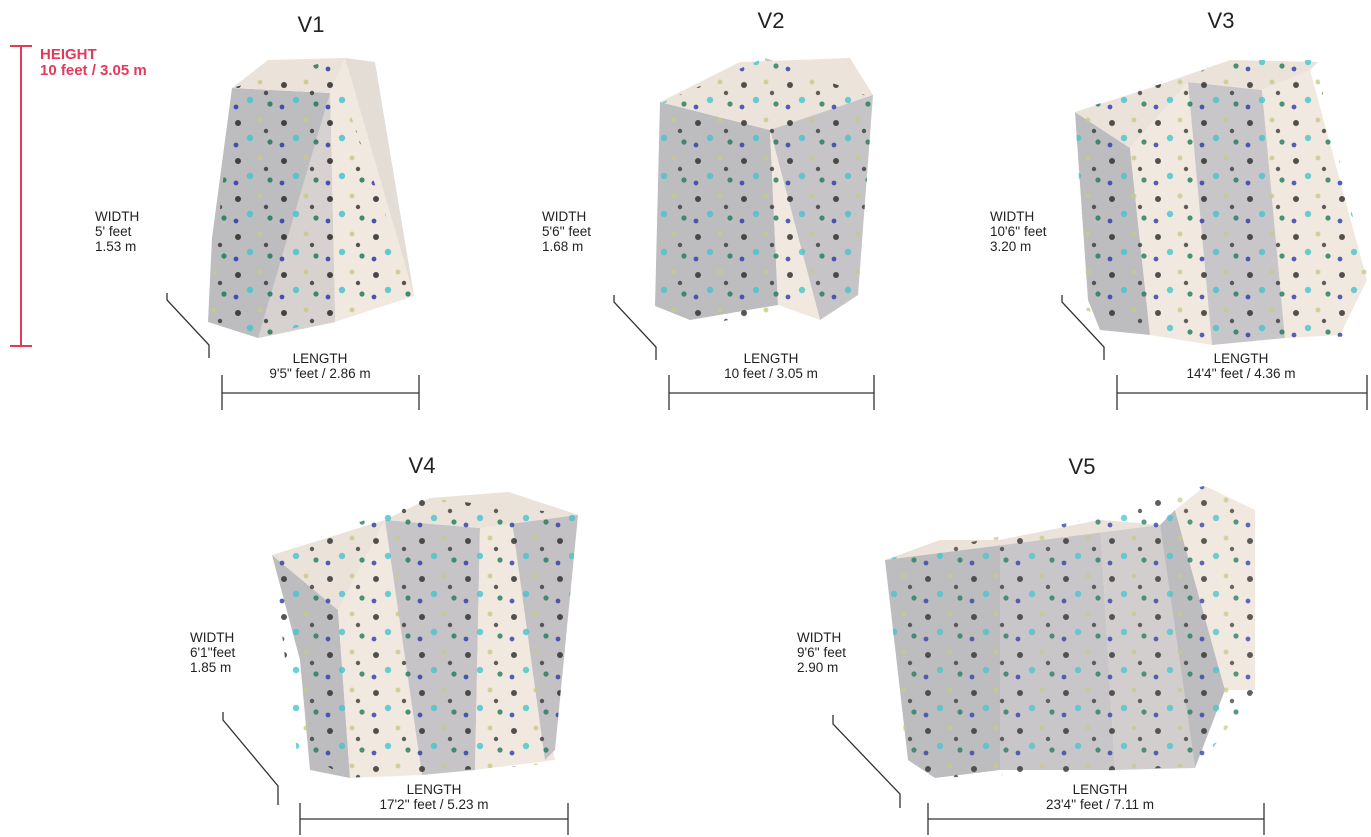 Image resolution: width=1371 pixels, height=837 pixels. Describe the element at coordinates (764, 191) in the screenshot. I see `wall-v2` at that location.